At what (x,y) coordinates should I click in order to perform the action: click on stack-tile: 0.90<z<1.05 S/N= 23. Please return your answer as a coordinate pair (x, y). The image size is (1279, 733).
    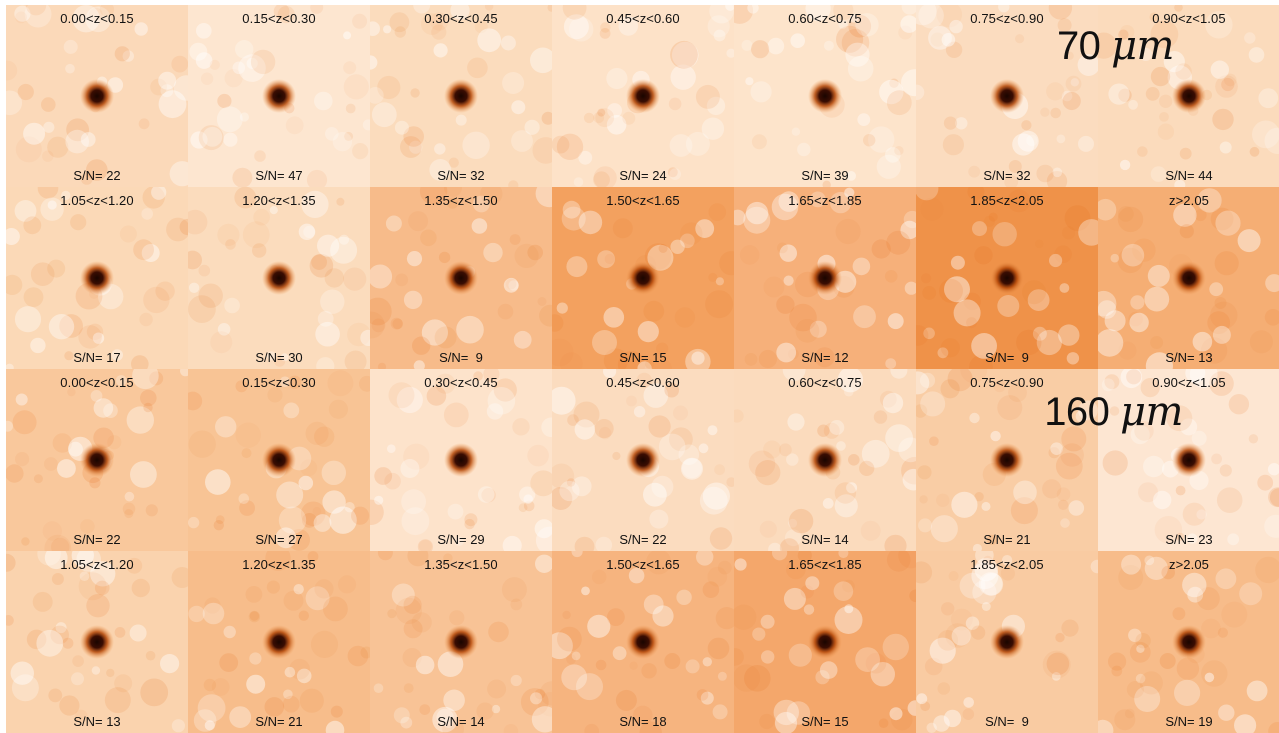
    Looking at the image, I should click on (1188, 460).